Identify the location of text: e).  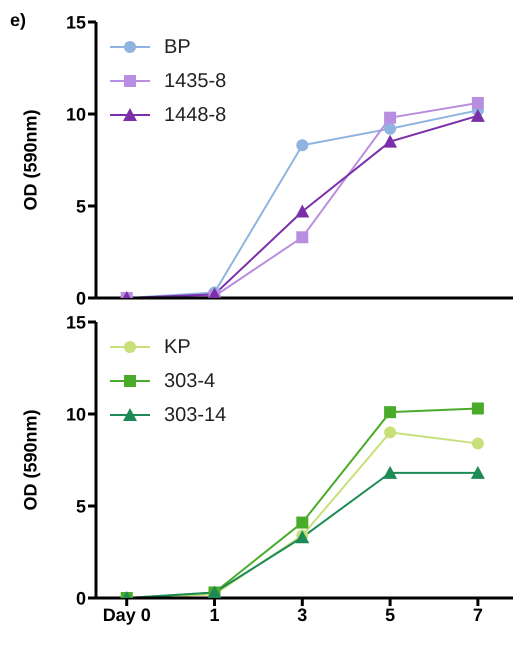
(18, 20).